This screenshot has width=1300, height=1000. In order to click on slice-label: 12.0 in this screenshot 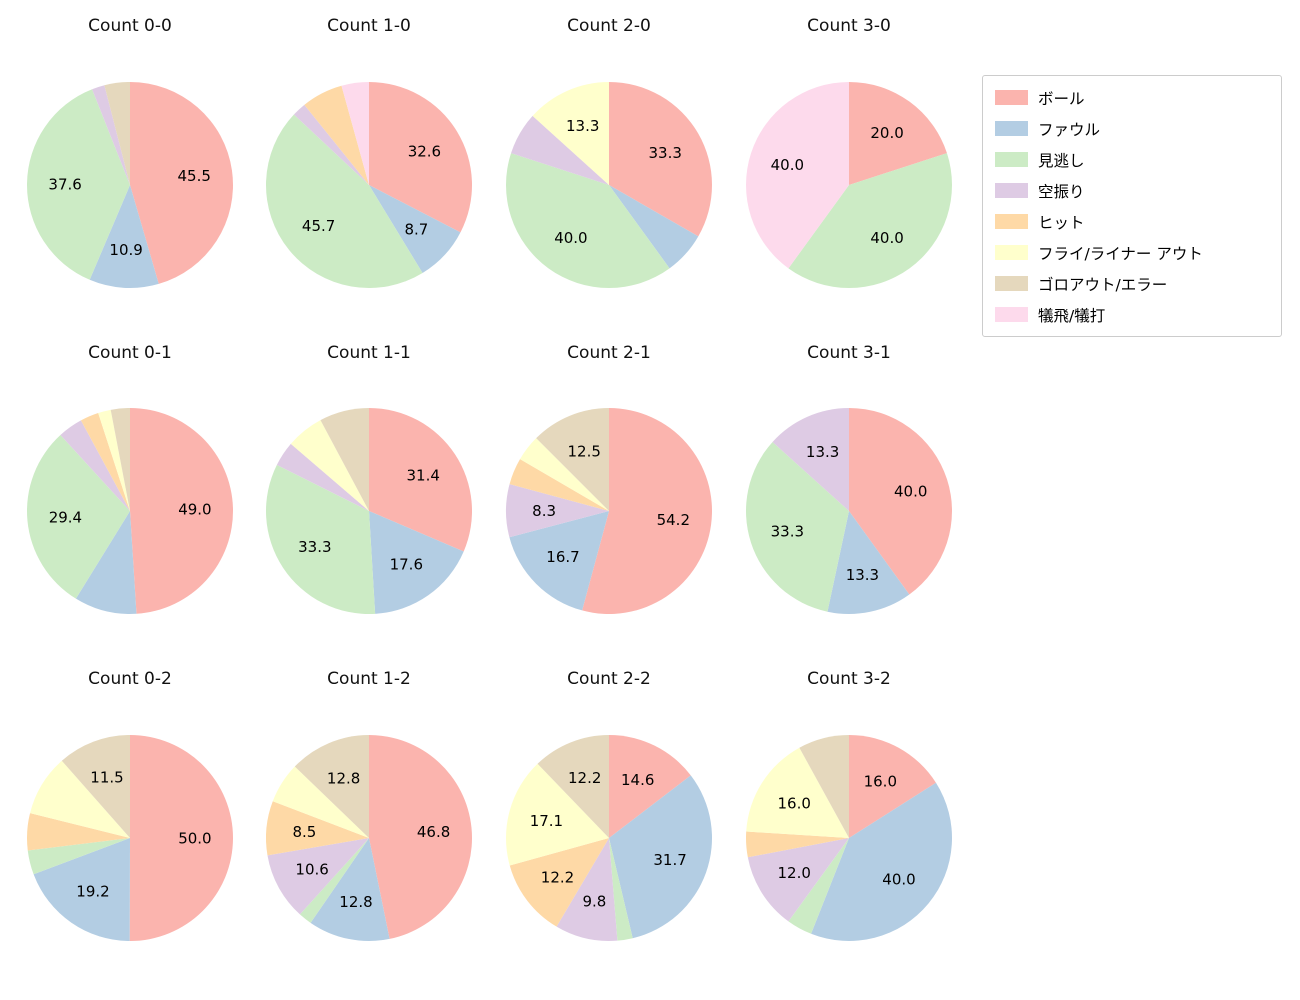, I will do `click(793, 873)`.